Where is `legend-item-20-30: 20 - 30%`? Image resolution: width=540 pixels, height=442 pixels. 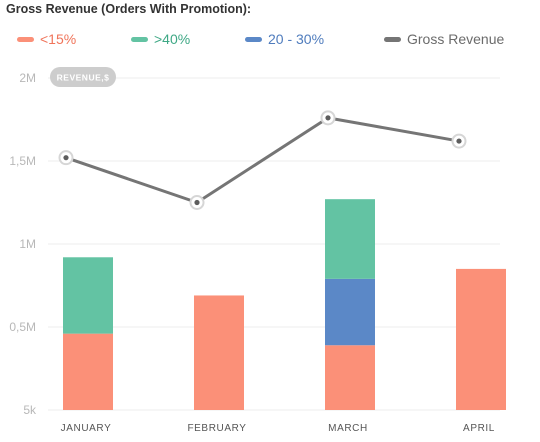 legend-item-20-30: 20 - 30% is located at coordinates (284, 39).